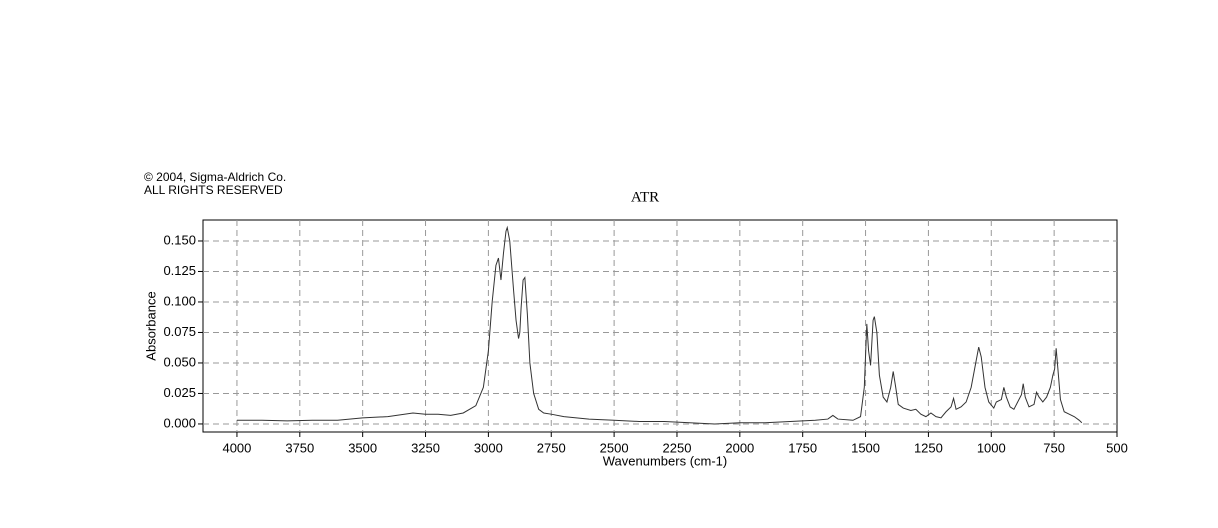 The width and height of the screenshot is (1218, 528). Describe the element at coordinates (179, 331) in the screenshot. I see `y-tick-label: 0.075` at that location.